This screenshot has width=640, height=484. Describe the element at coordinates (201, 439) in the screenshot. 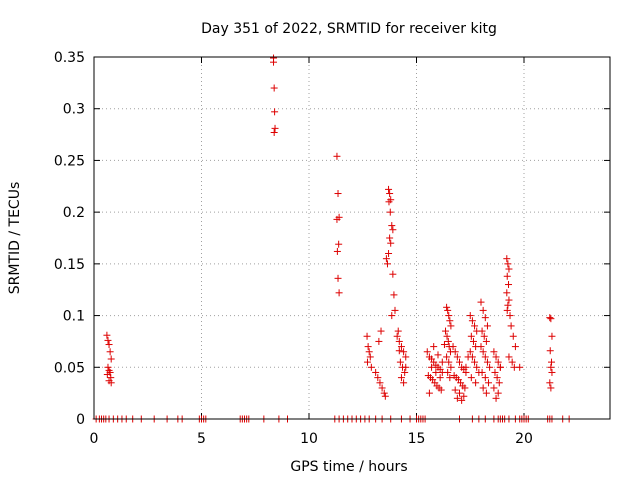

I see `x-tick-label: 5` at that location.